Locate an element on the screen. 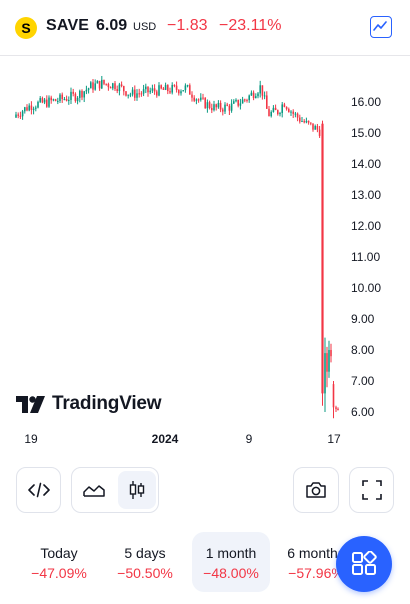  apps-icon is located at coordinates (364, 563).